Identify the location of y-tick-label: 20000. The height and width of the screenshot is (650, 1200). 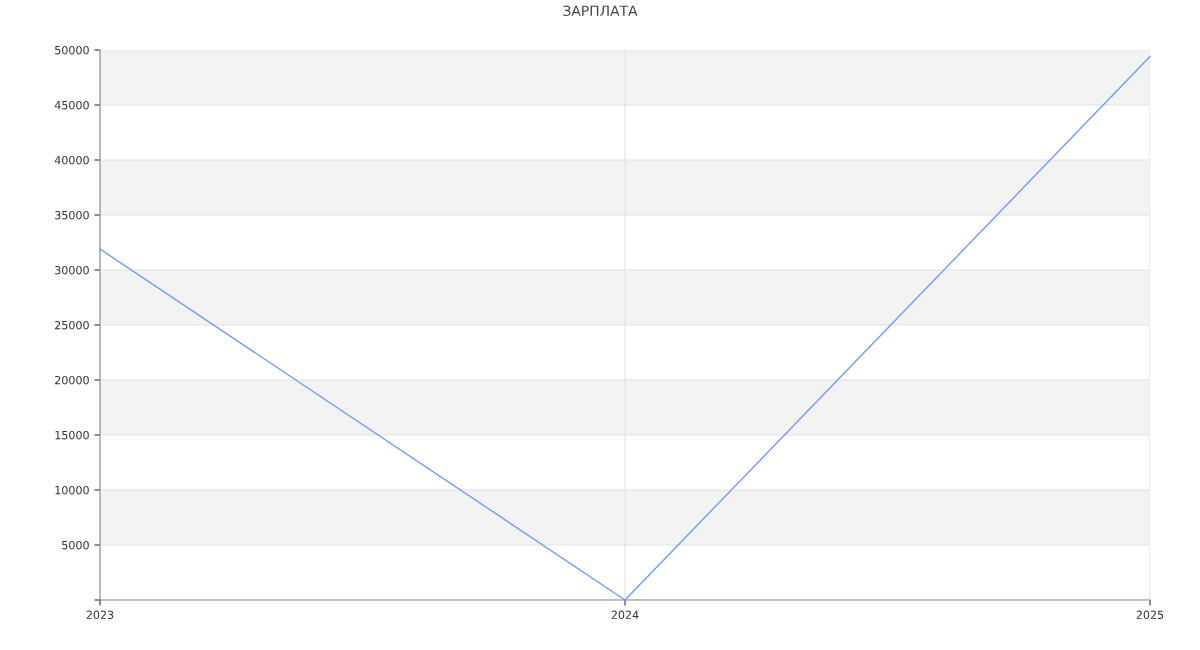
(72, 380).